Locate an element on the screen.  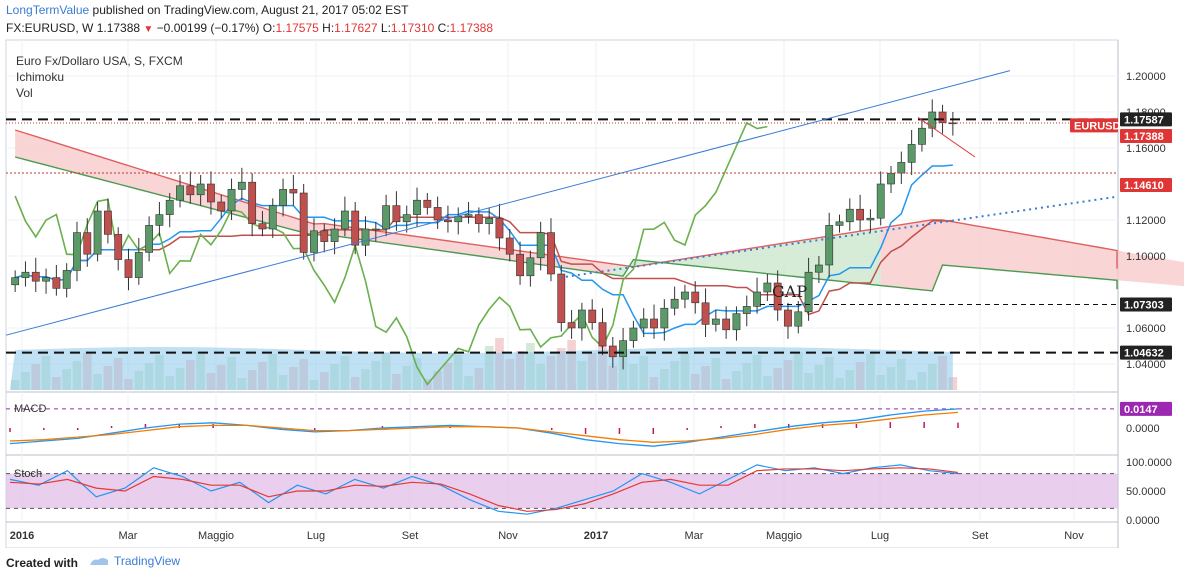
time-tick-label: Lug is located at coordinates (880, 536).